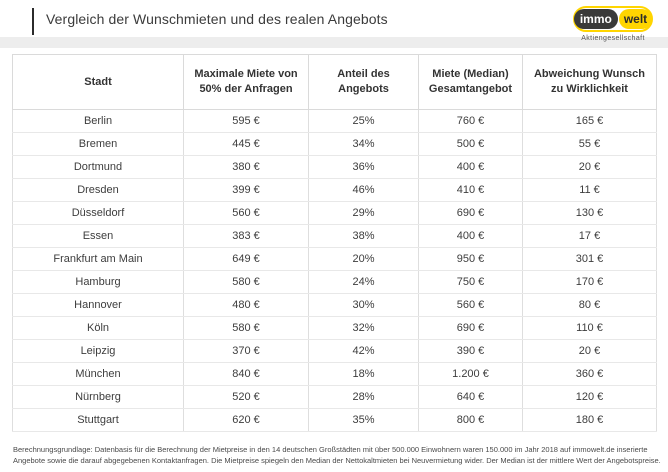 Image resolution: width=668 pixels, height=472 pixels. I want to click on value-cell: 17 €, so click(589, 236).